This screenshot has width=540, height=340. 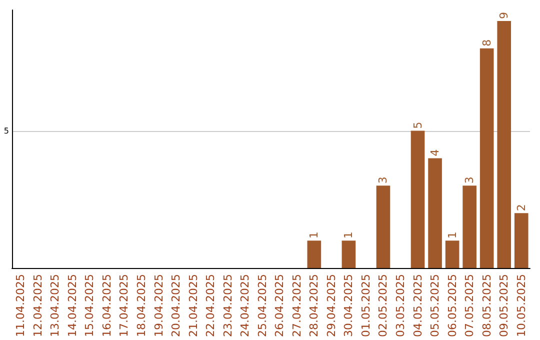 I want to click on x-tick-label: 09.05.2025, so click(x=504, y=306).